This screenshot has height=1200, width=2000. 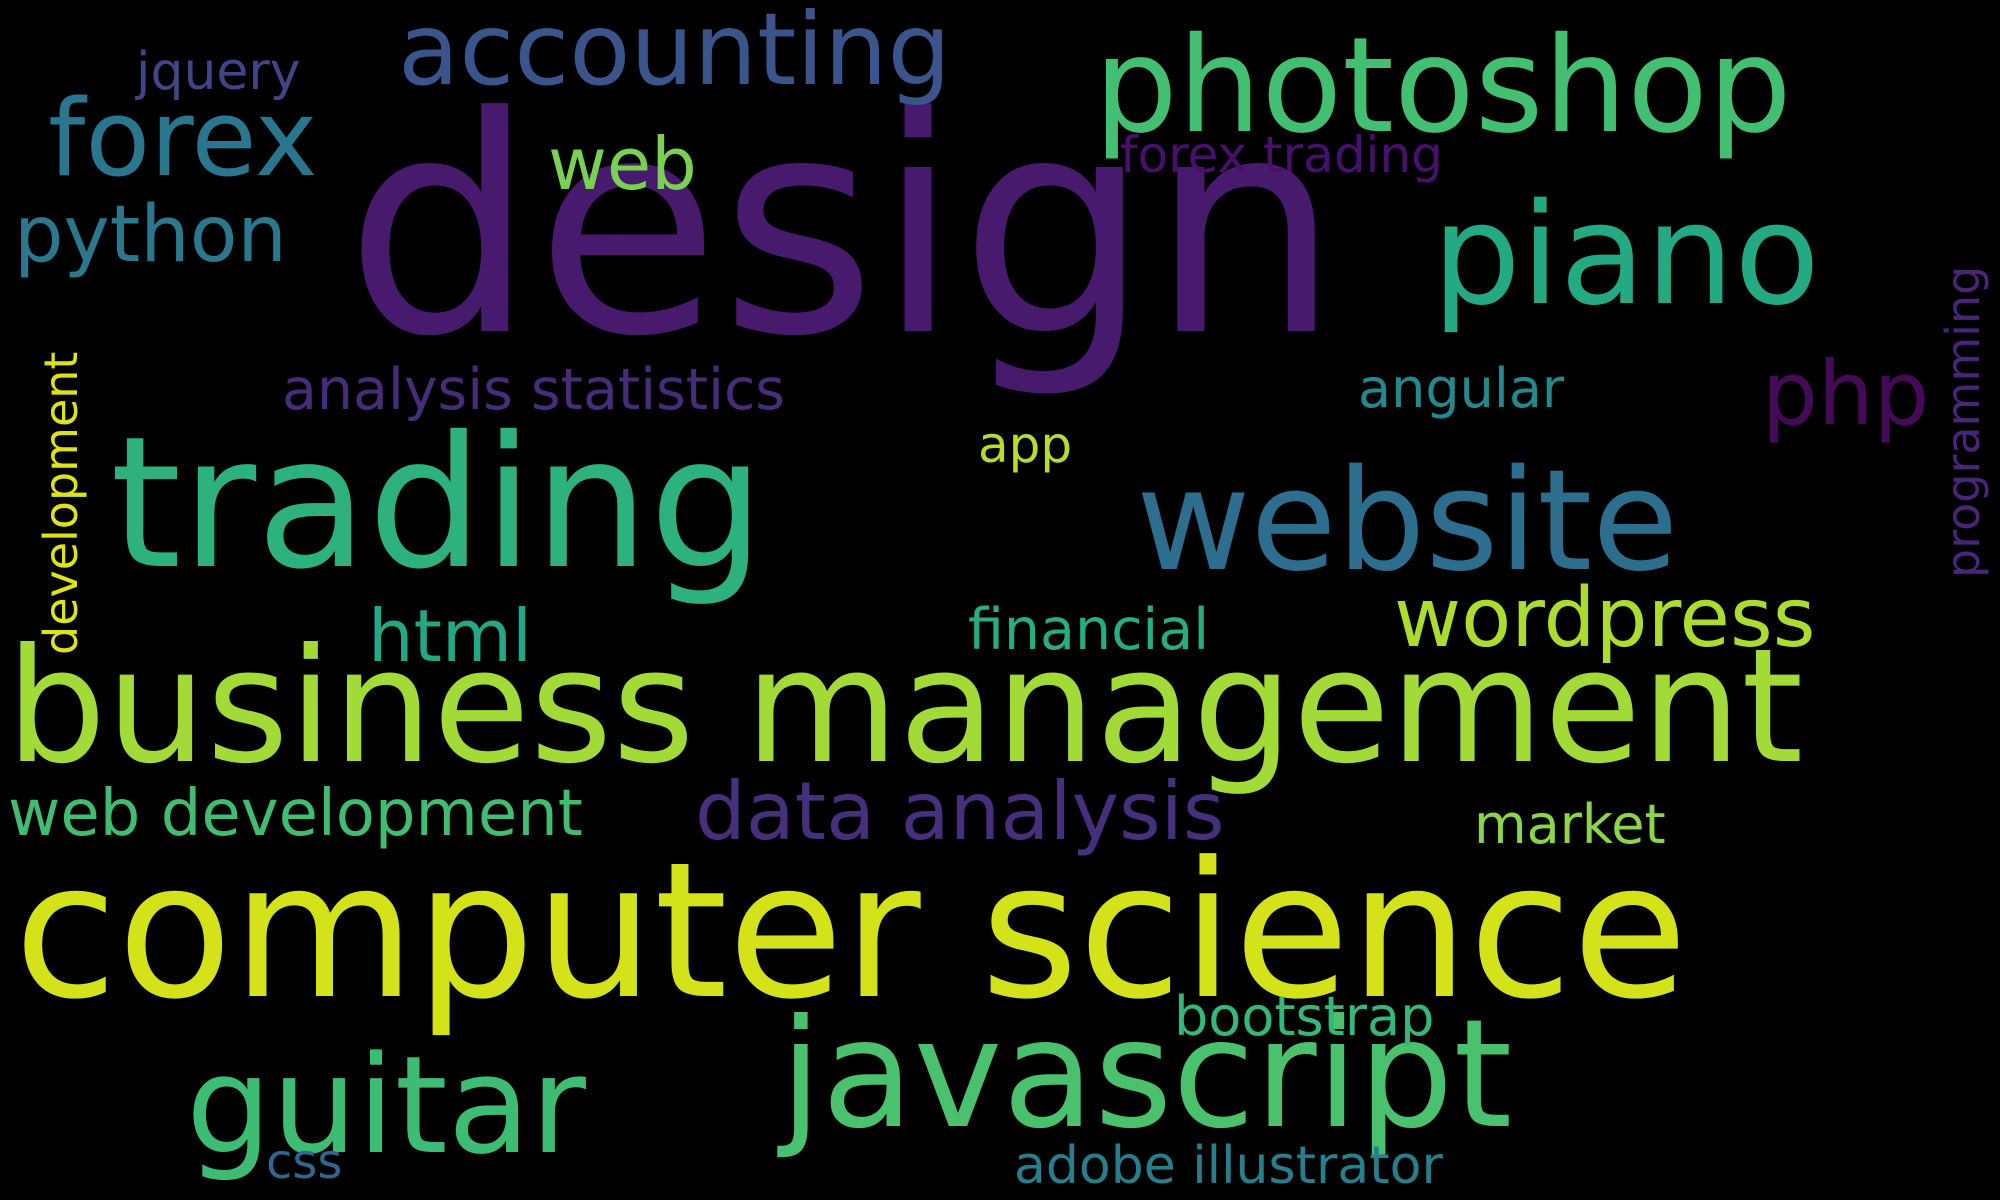 I want to click on word-jquery: jquery, so click(x=218, y=72).